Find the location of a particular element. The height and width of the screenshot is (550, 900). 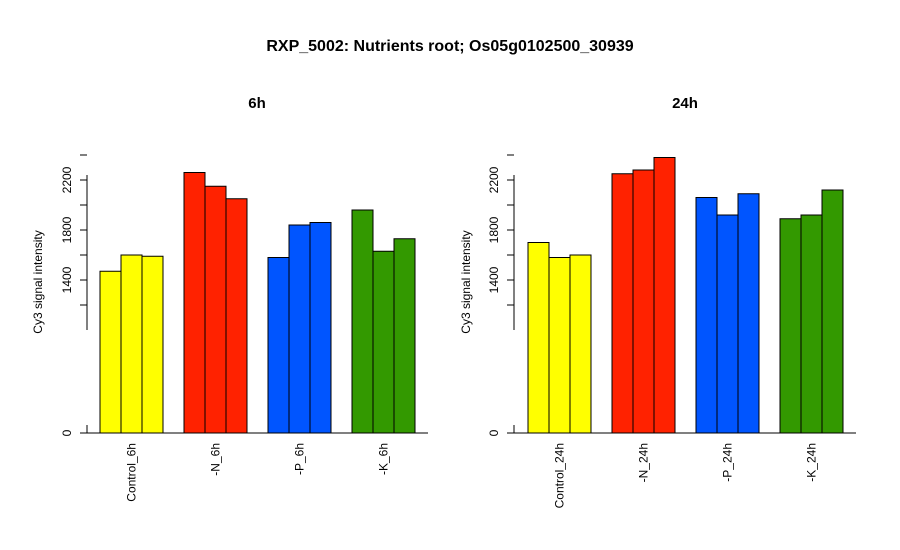

bar--P_24h-2 is located at coordinates (727, 324).